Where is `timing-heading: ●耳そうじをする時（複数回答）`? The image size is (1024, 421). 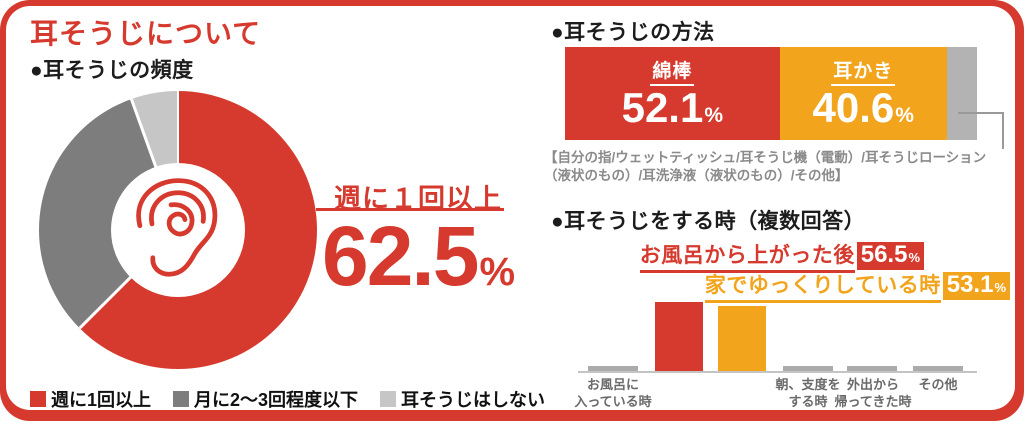
timing-heading: ●耳そうじをする時（複数回答） is located at coordinates (708, 221).